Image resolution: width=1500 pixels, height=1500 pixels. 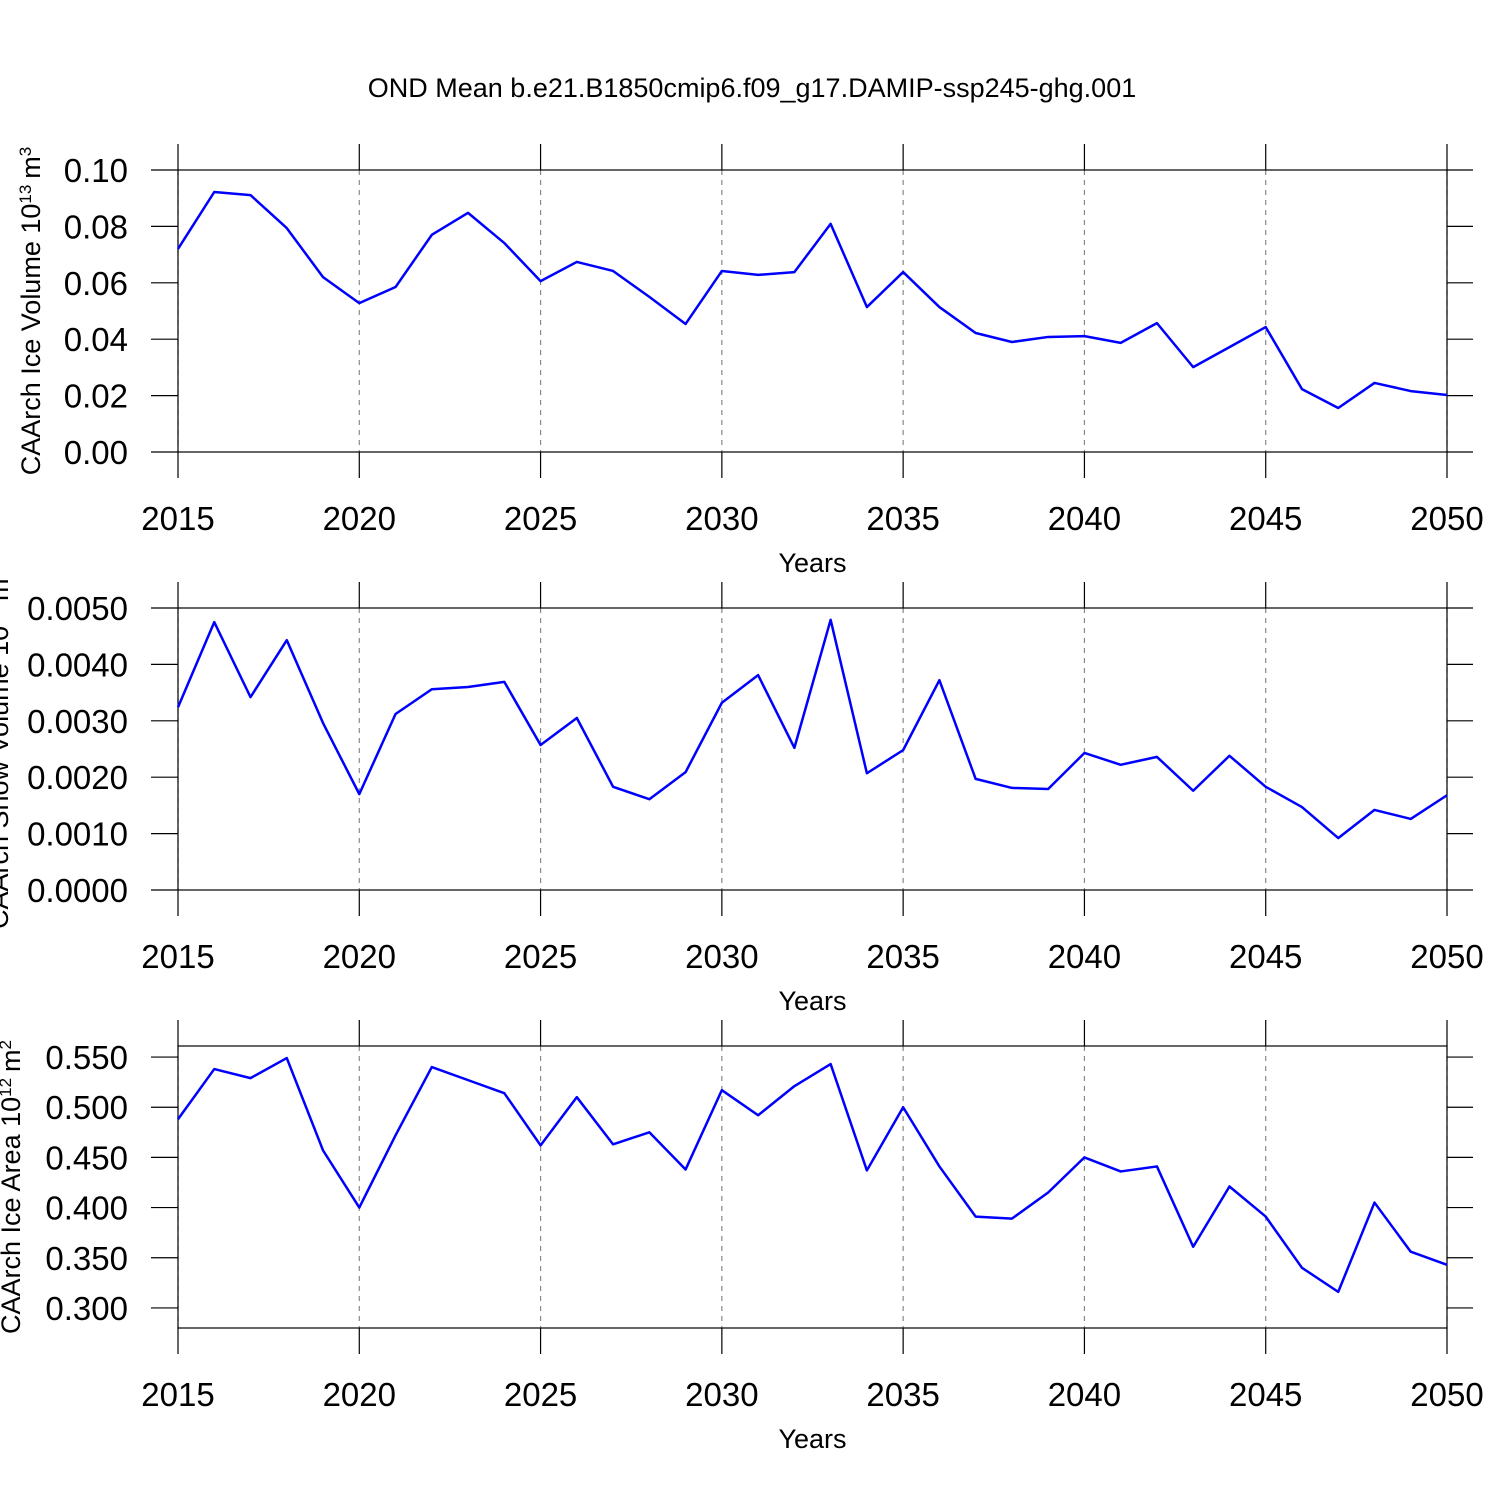 I want to click on y-tick-label: 0.0040, so click(x=77, y=664).